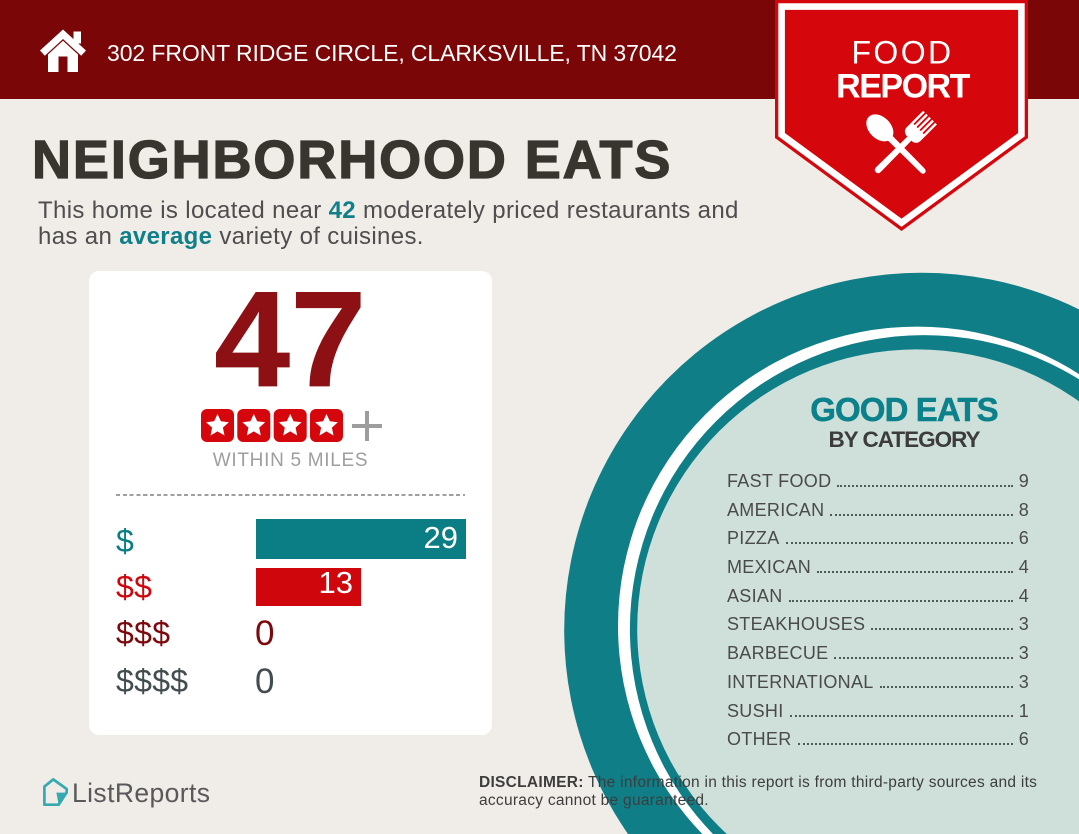  Describe the element at coordinates (902, 53) in the screenshot. I see `svg-text: FOOD` at that location.